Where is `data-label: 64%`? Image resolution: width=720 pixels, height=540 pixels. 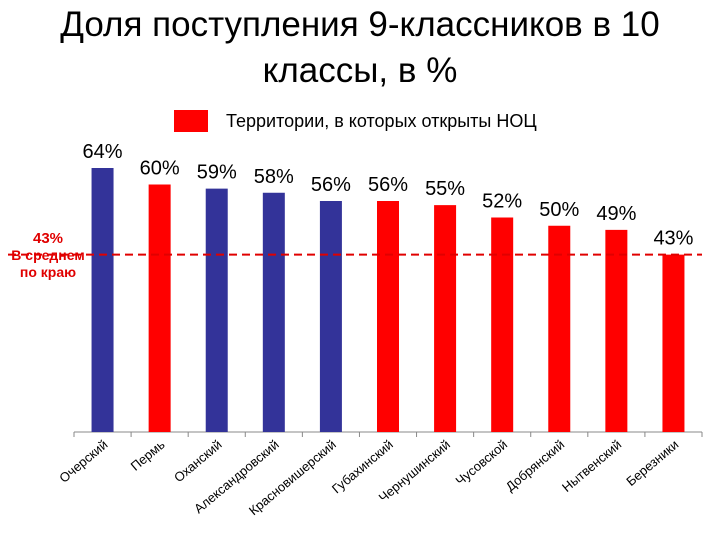
data-label: 64% is located at coordinates (103, 152).